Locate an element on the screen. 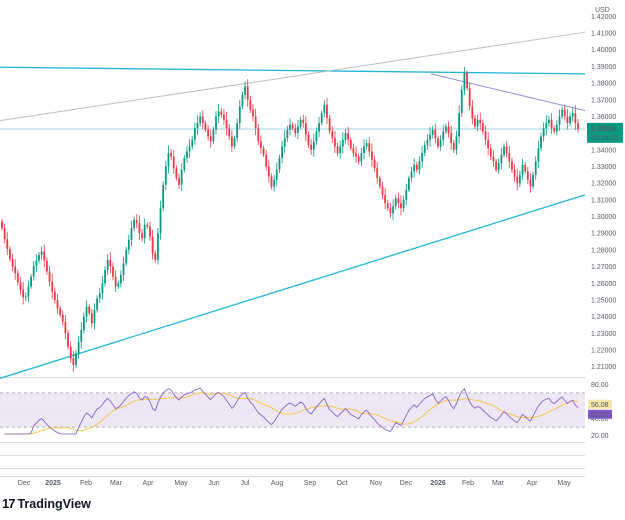 The height and width of the screenshot is (520, 625). price-tick-label: 1.36000 is located at coordinates (603, 117).